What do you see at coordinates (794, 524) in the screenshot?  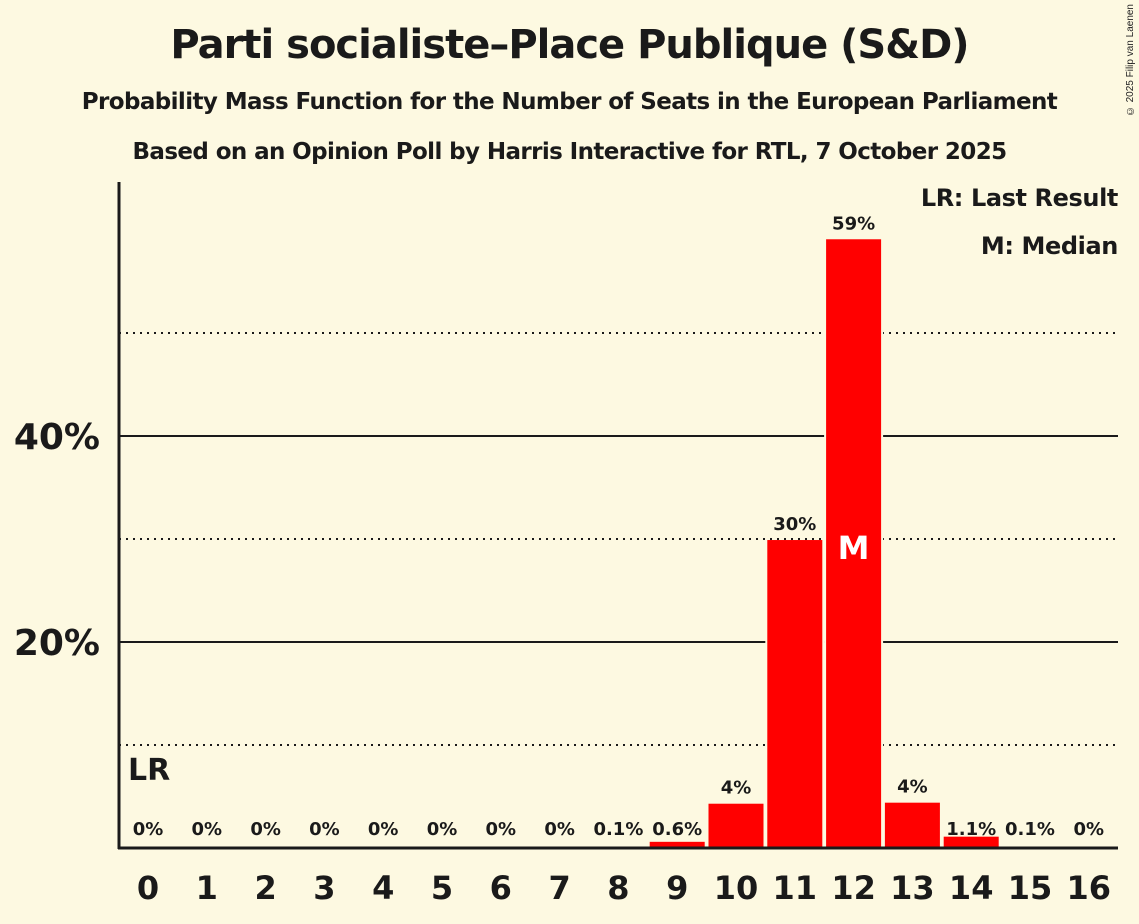 I see `value-label: 30%` at bounding box center [794, 524].